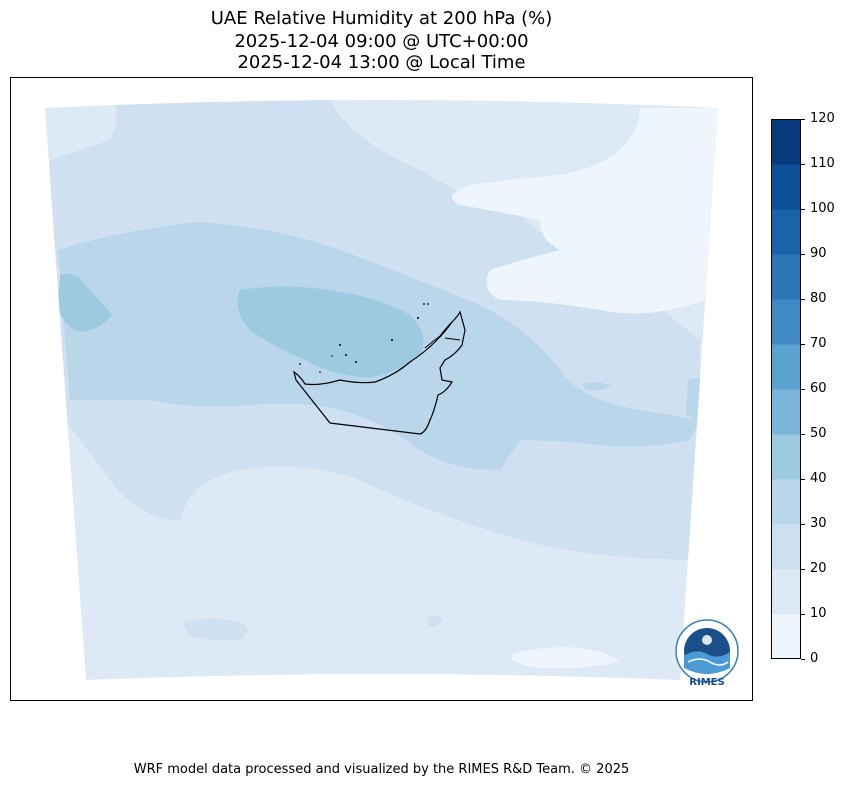 The height and width of the screenshot is (788, 844). I want to click on colorbar-tick-label: 60, so click(818, 388).